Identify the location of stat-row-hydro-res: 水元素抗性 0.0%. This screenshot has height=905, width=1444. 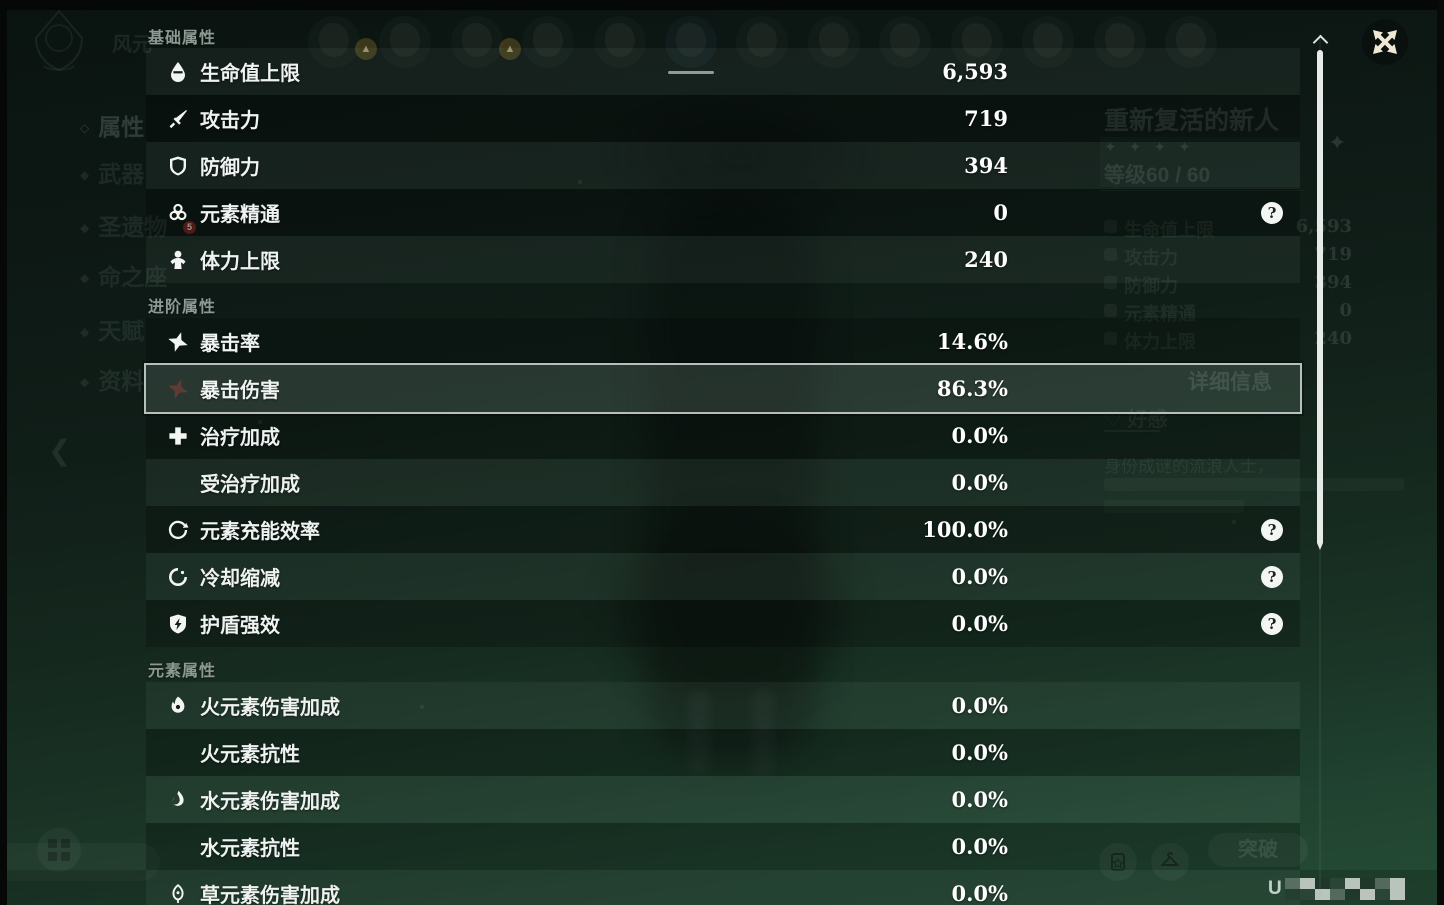
(723, 846).